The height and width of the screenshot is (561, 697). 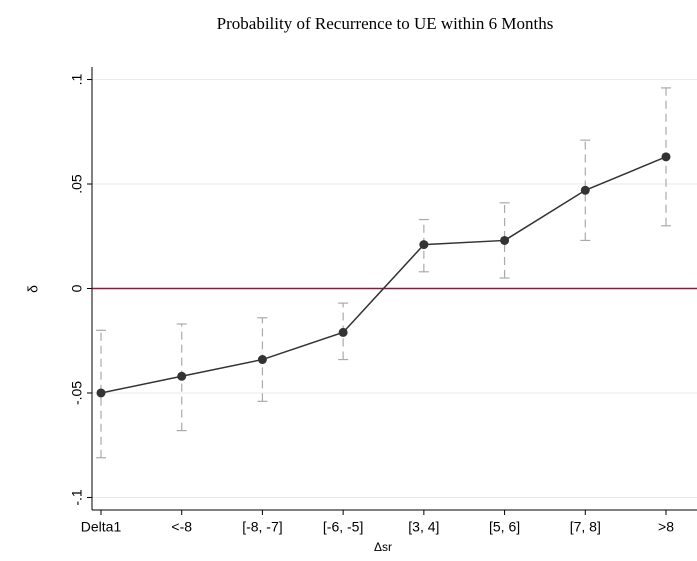 What do you see at coordinates (181, 527) in the screenshot?
I see `x-tick-label: <-8` at bounding box center [181, 527].